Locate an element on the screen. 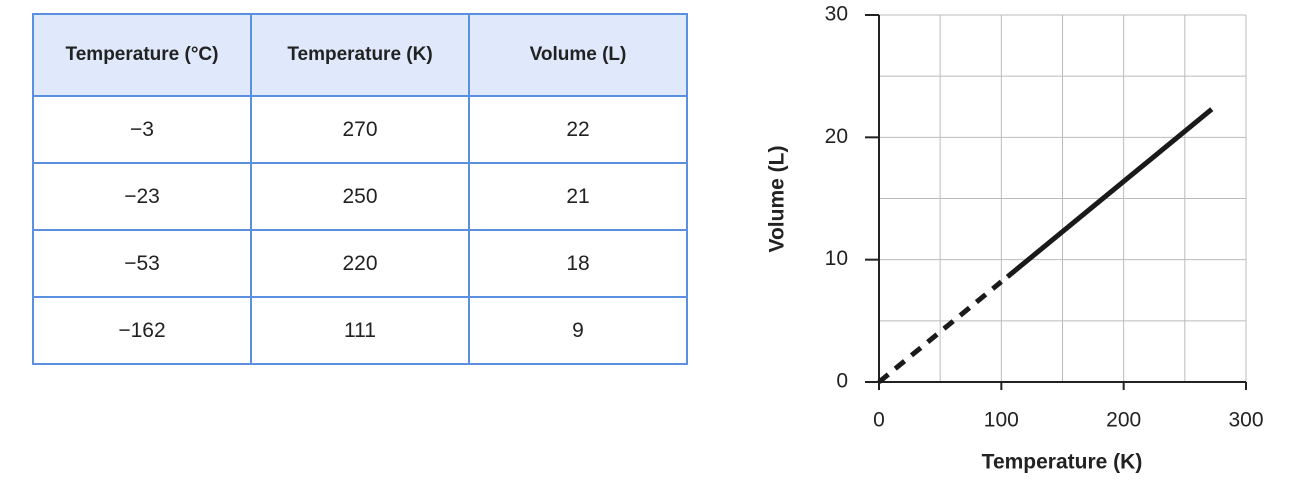 The height and width of the screenshot is (482, 1300). table-cell: 9 is located at coordinates (578, 330).